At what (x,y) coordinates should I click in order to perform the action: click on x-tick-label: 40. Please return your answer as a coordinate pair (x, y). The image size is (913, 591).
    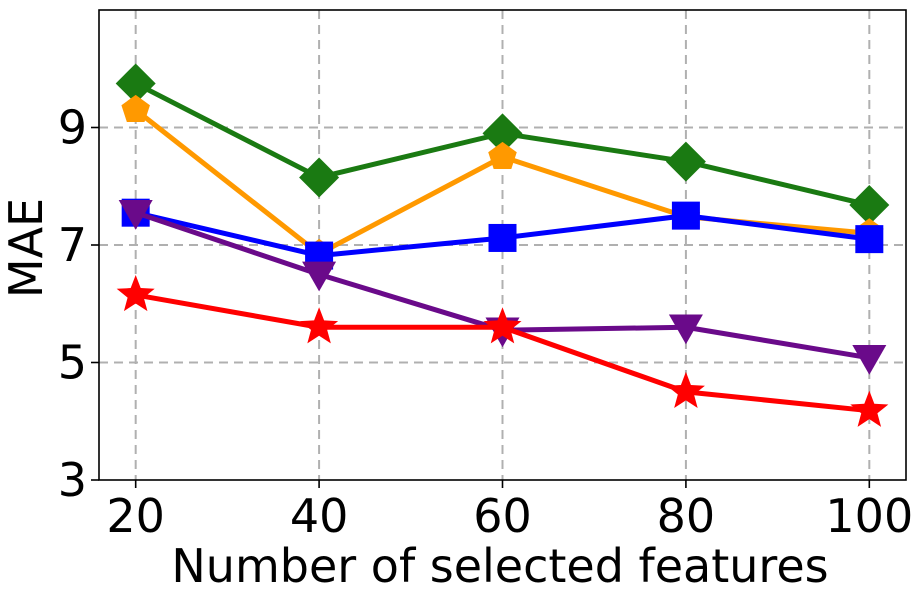
    Looking at the image, I should click on (319, 516).